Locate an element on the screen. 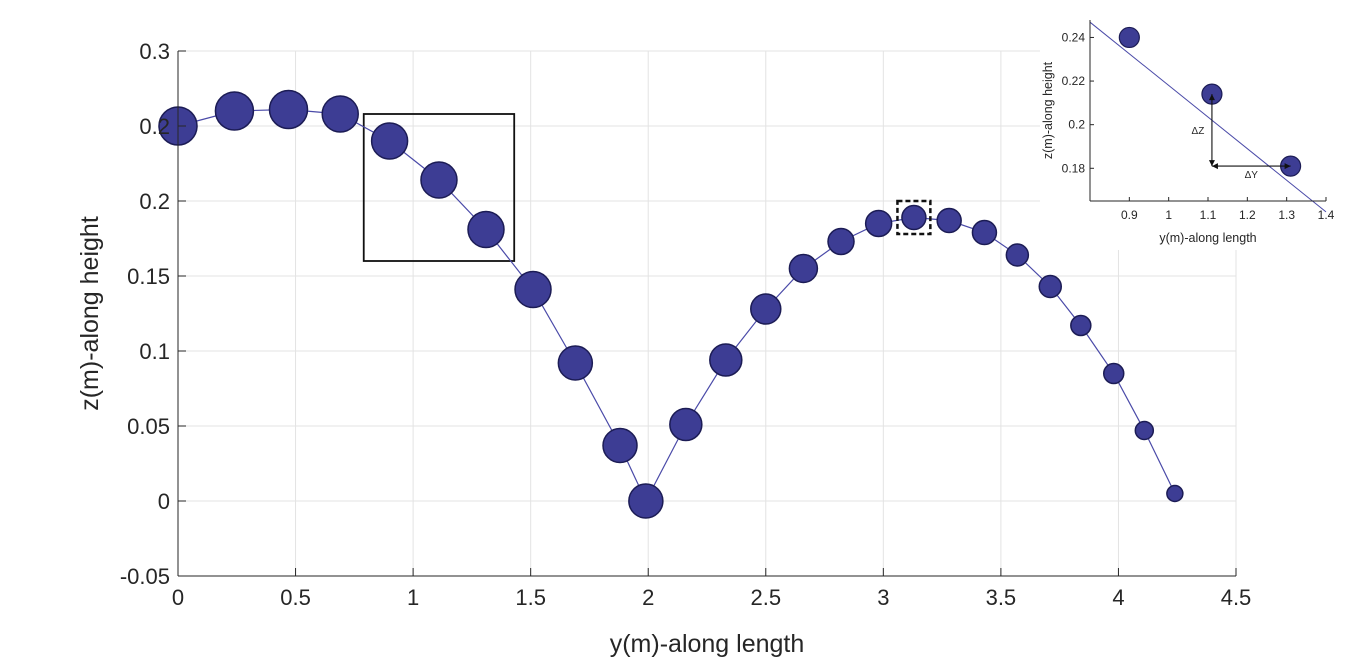 The width and height of the screenshot is (1366, 660). y-tick-label: 0.1 is located at coordinates (154, 351).